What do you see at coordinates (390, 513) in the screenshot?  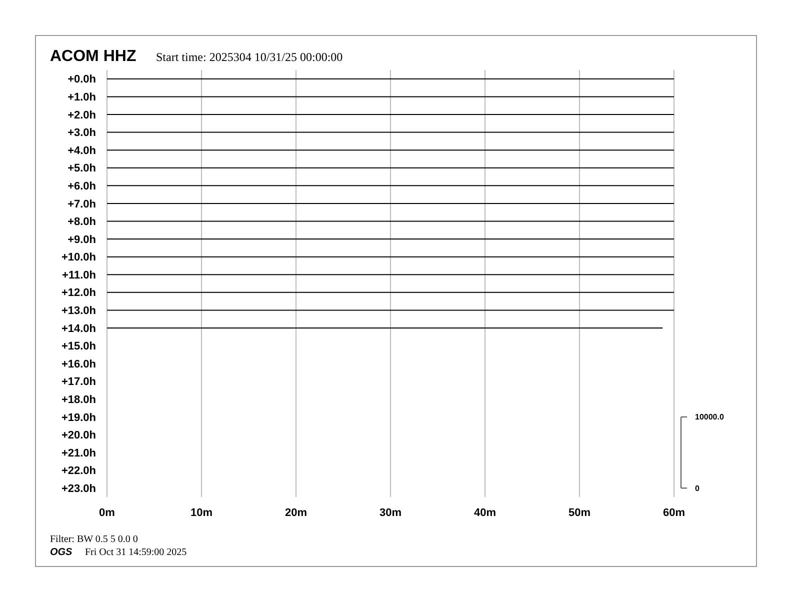 I see `x-tick-label: 30m` at bounding box center [390, 513].